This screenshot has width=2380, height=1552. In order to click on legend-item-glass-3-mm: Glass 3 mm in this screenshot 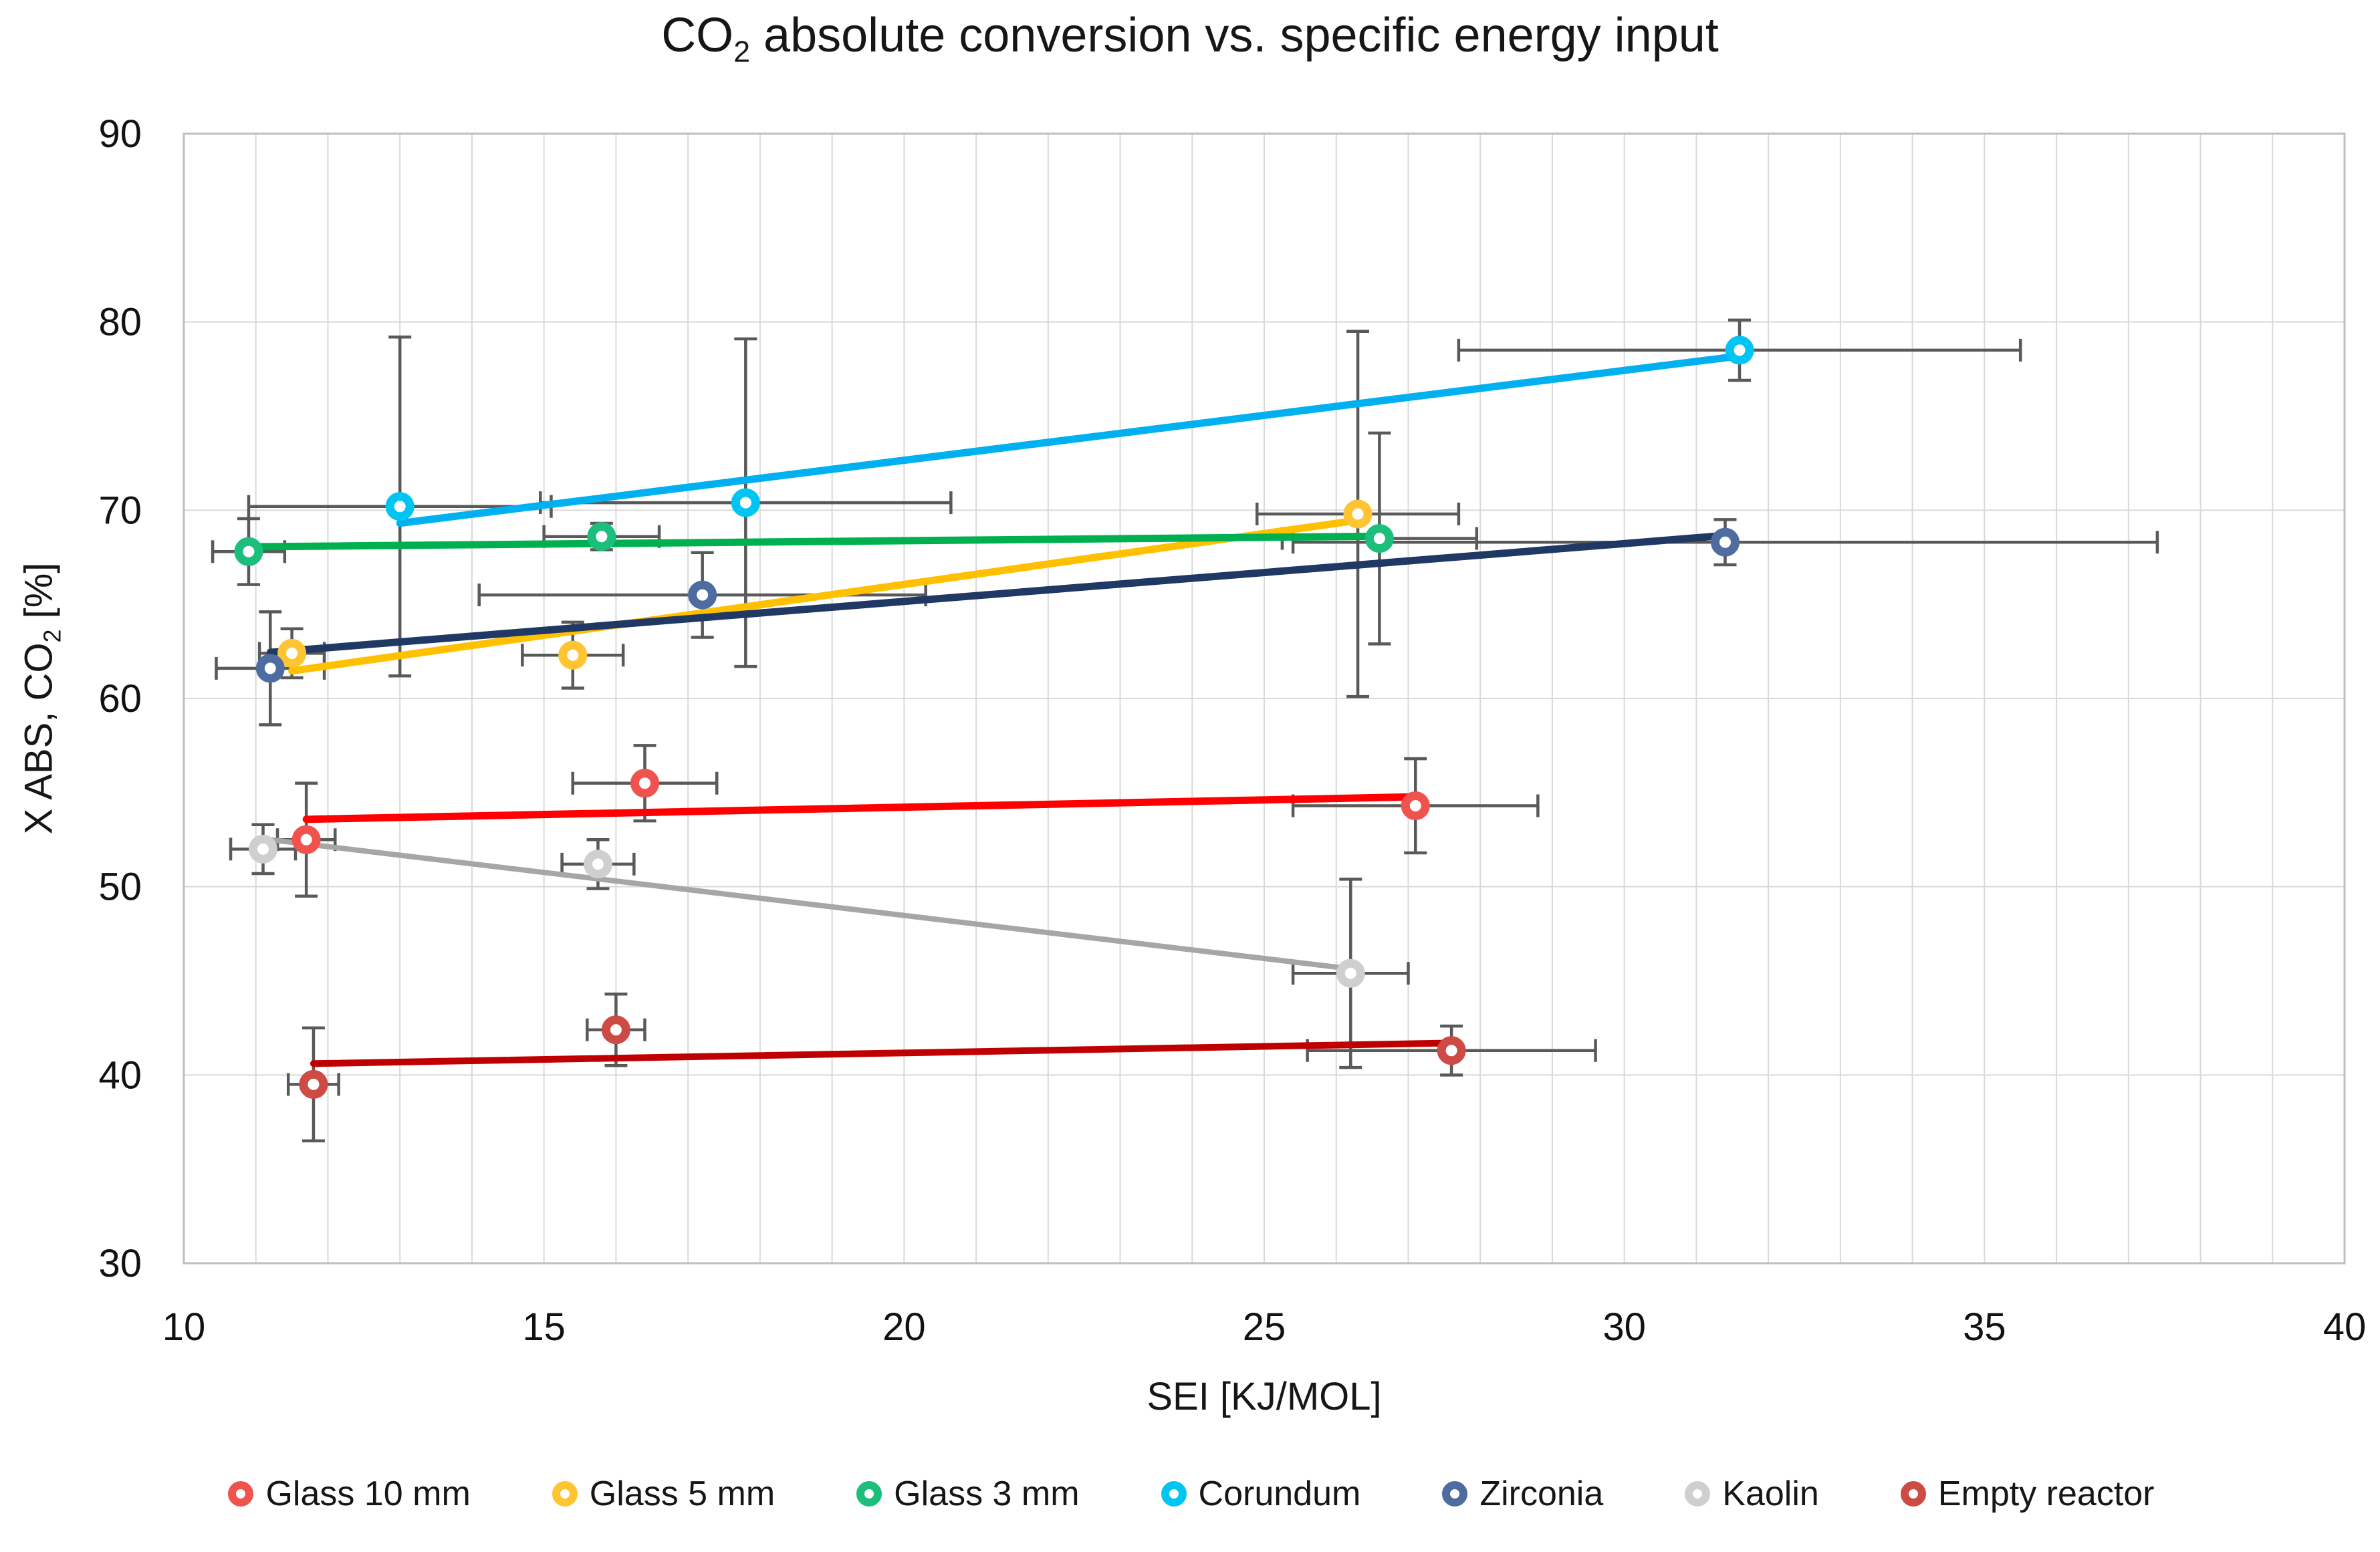, I will do `click(967, 1494)`.